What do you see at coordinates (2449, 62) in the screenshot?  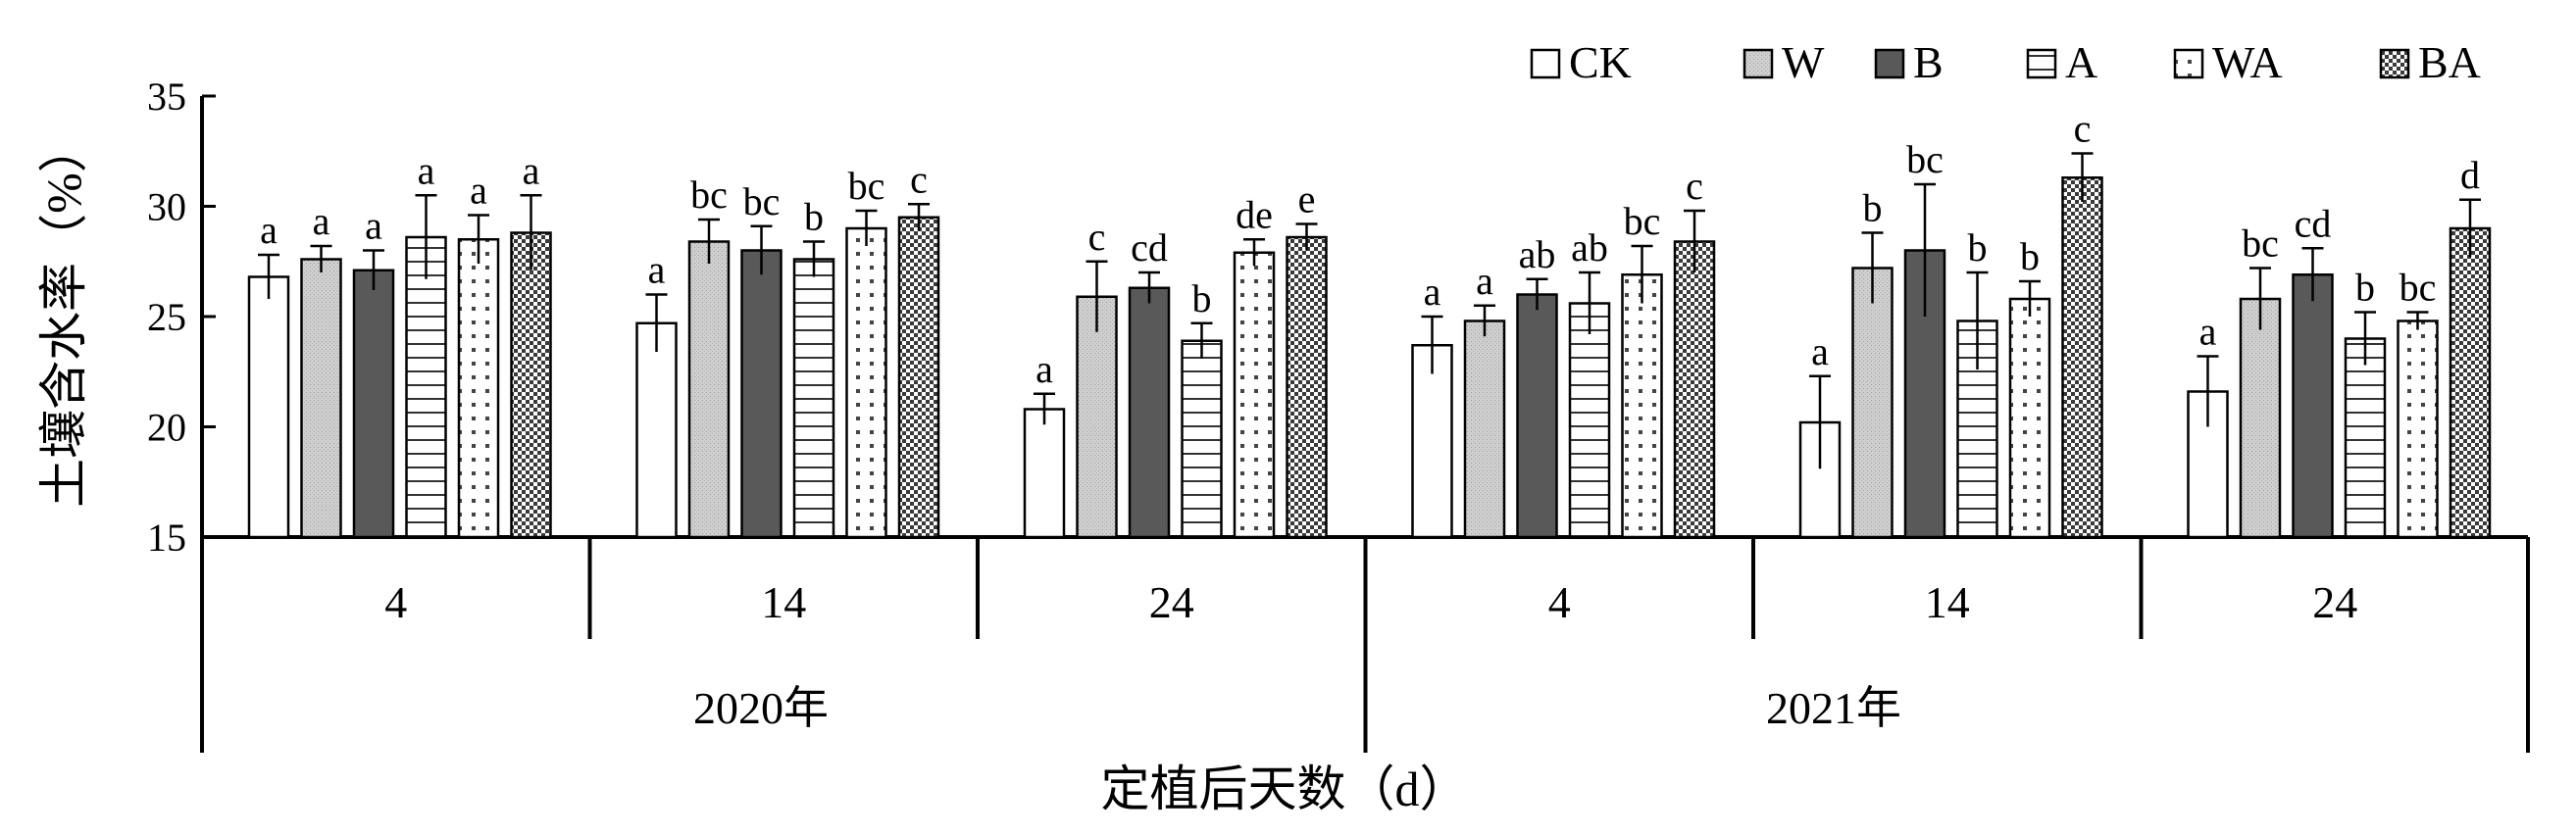 I see `legend-label-ba: BA` at bounding box center [2449, 62].